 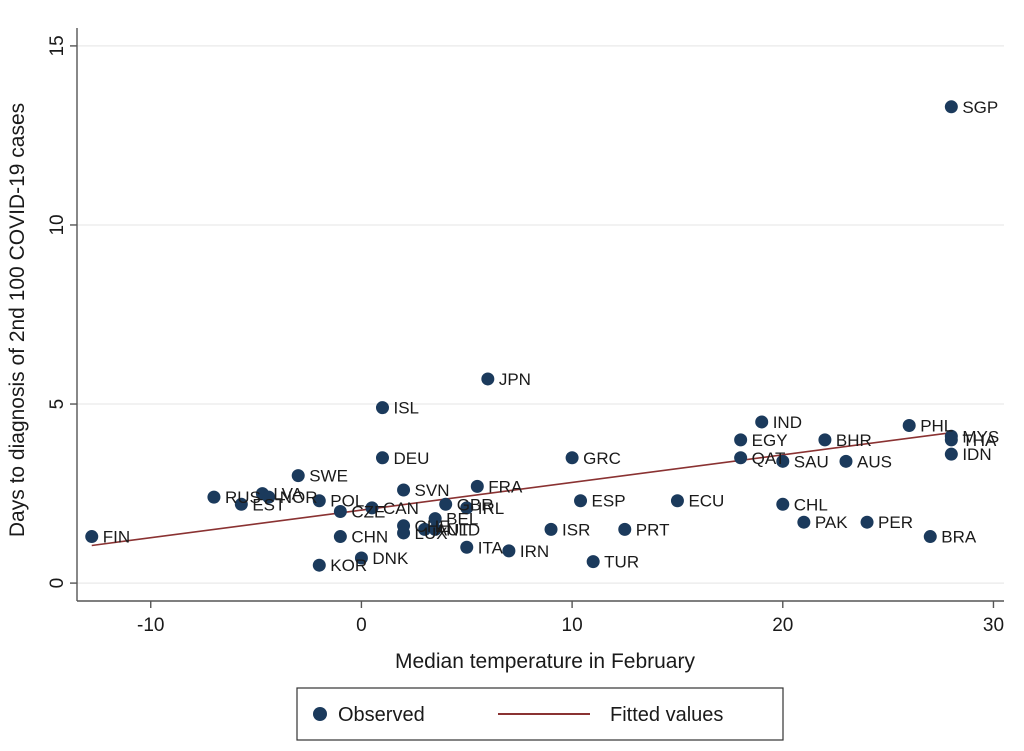 What do you see at coordinates (446, 504) in the screenshot?
I see `point-gbr` at bounding box center [446, 504].